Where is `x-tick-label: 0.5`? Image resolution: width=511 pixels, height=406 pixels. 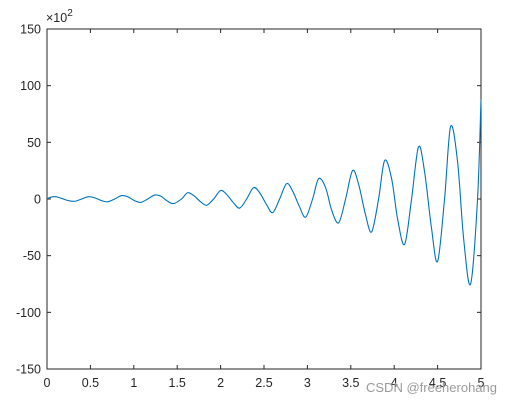 x-tick-label: 0.5 is located at coordinates (90, 383).